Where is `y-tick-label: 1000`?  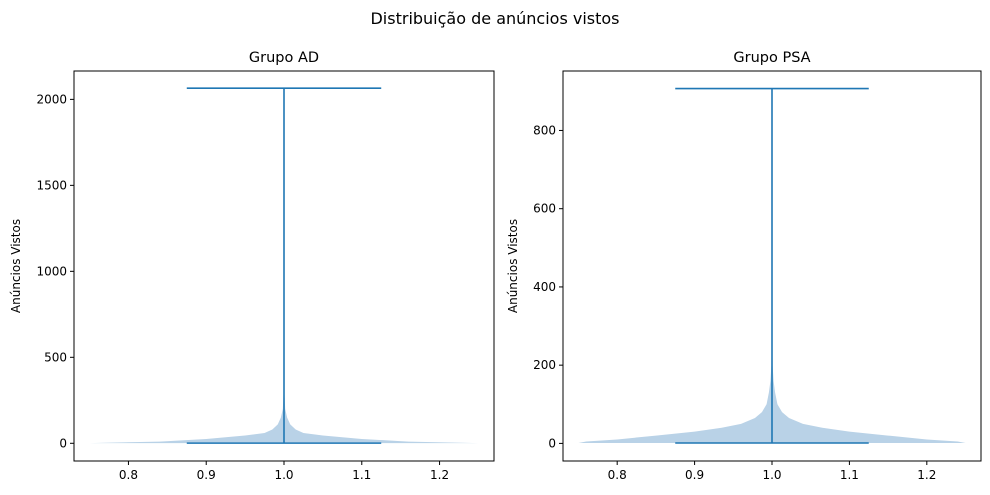
y-tick-label: 1000 is located at coordinates (51, 271).